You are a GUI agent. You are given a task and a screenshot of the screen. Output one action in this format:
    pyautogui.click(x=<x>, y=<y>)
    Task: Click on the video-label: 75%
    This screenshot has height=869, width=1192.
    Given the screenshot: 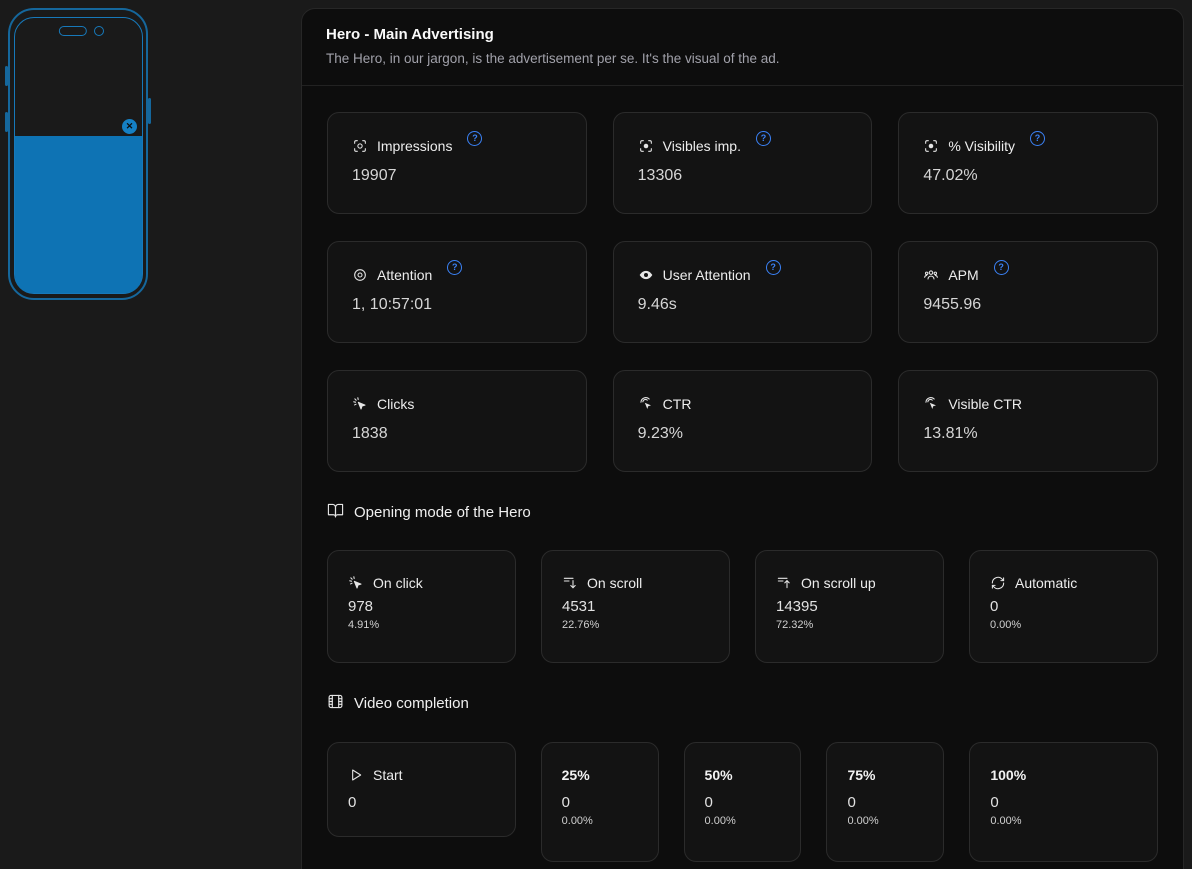 What is the action you would take?
    pyautogui.click(x=861, y=775)
    